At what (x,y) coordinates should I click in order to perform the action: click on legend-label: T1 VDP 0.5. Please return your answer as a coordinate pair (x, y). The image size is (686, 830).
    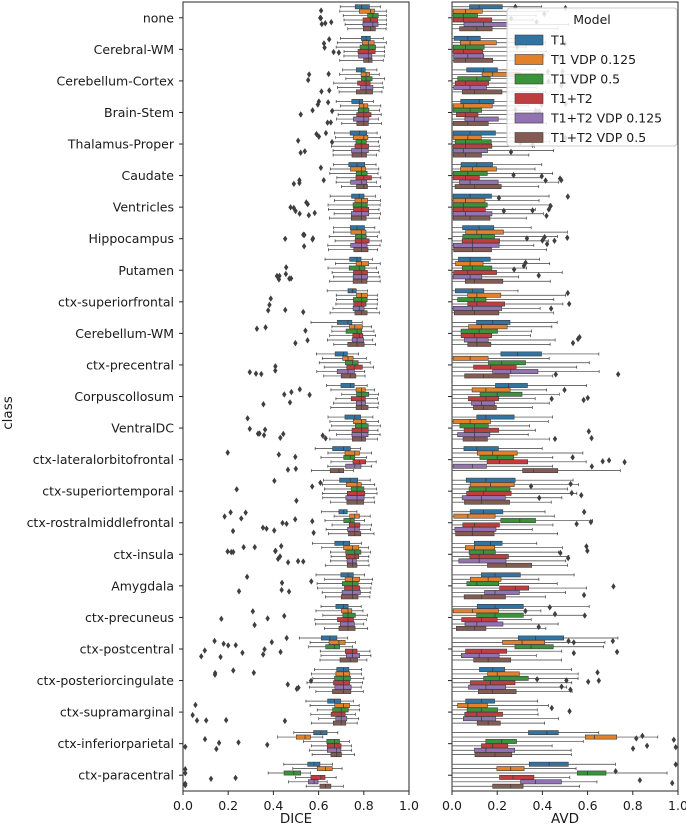
    Looking at the image, I should click on (585, 79).